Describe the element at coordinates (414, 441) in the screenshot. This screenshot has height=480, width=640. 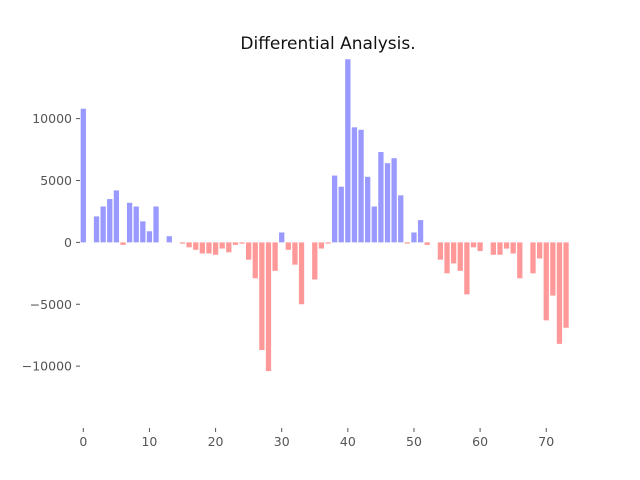
I see `x-tick-label: 50` at that location.